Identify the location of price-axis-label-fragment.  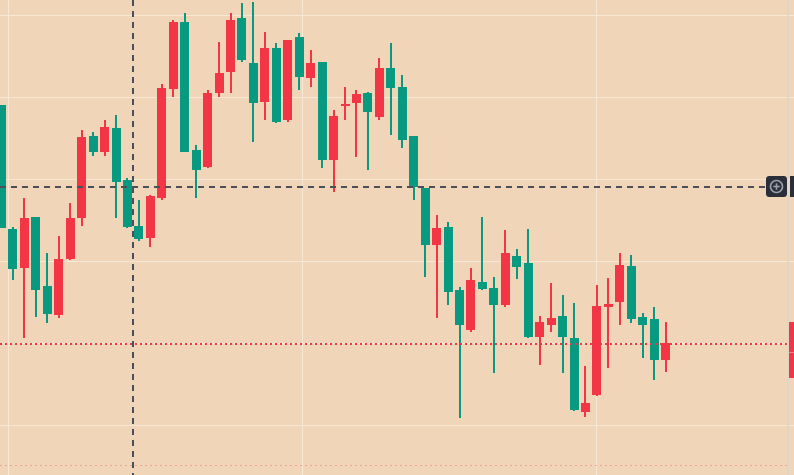
(791, 350).